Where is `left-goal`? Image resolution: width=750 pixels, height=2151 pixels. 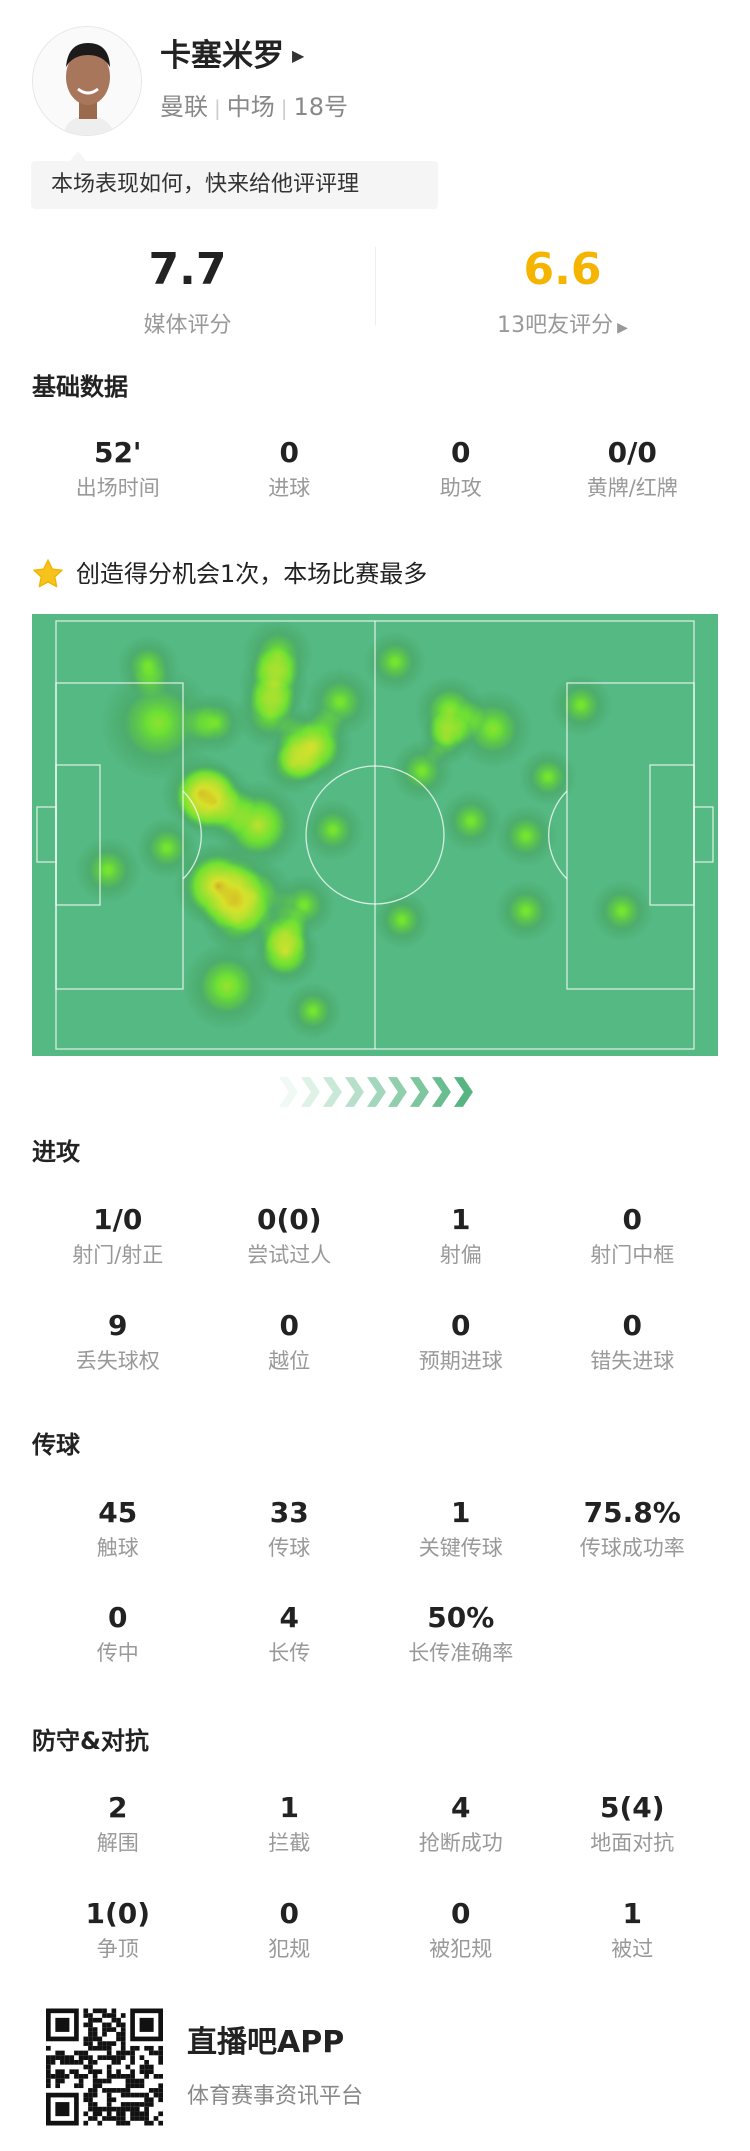
left-goal is located at coordinates (46, 834).